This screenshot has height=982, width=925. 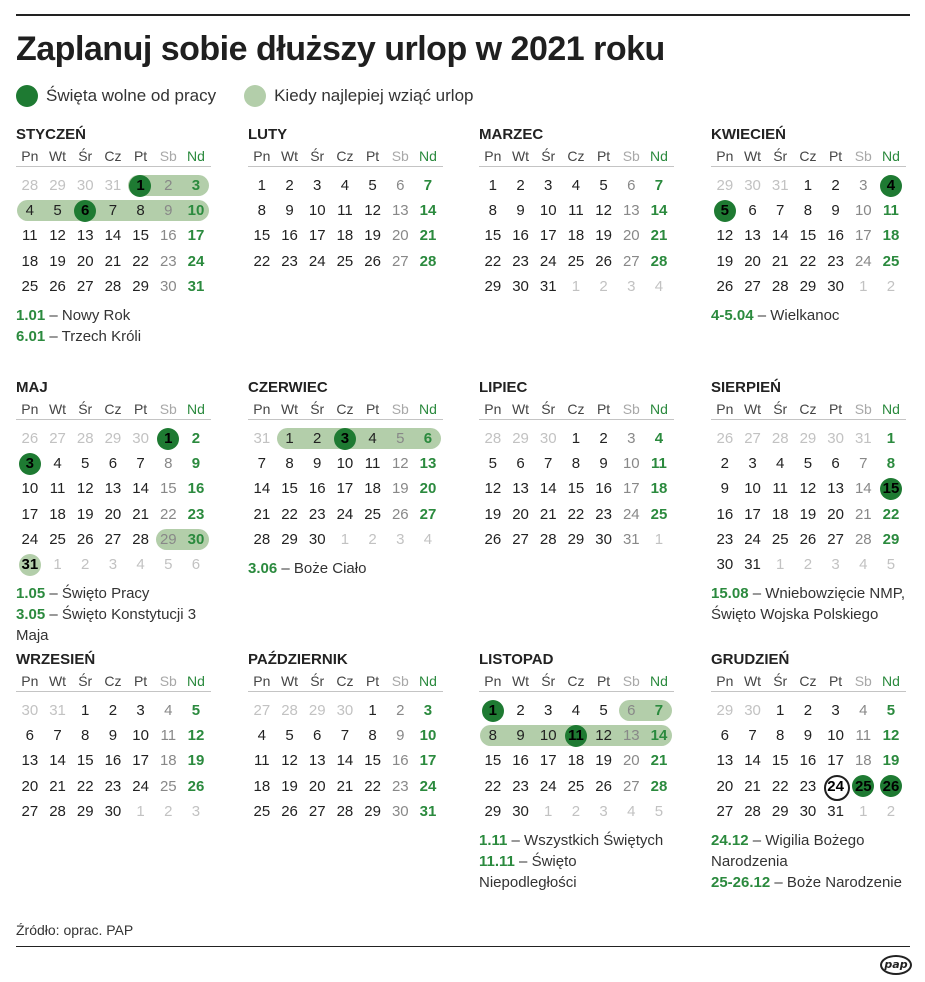 I want to click on holiday-day: 26, so click(x=891, y=786).